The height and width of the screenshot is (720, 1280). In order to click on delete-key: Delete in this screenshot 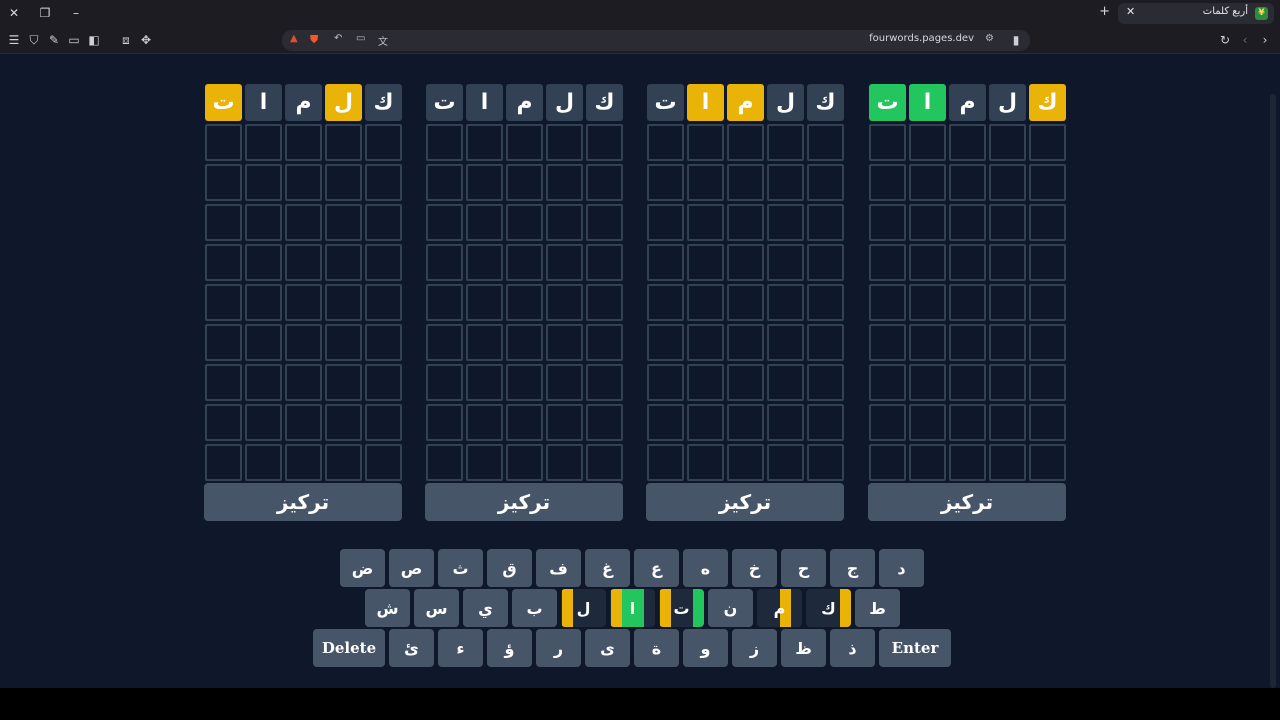, I will do `click(349, 648)`.